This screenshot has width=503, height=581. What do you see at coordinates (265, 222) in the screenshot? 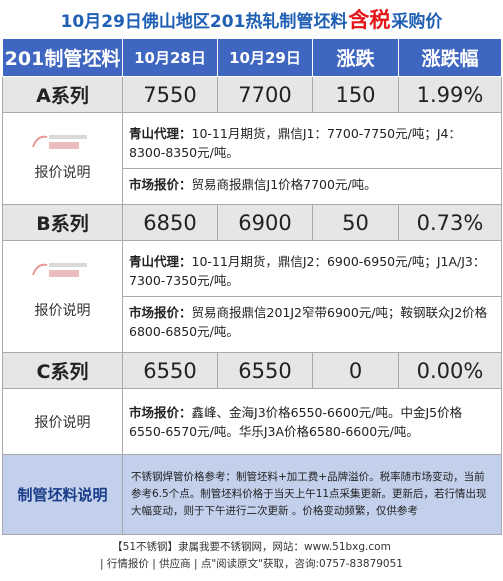
I see `price-date-2: 6900` at bounding box center [265, 222].